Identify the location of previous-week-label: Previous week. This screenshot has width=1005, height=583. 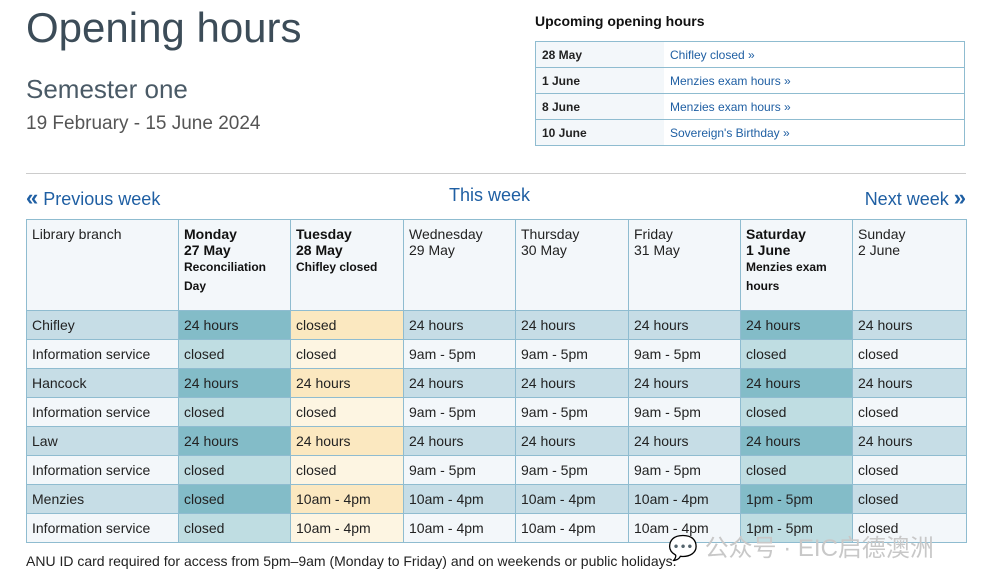
(102, 199).